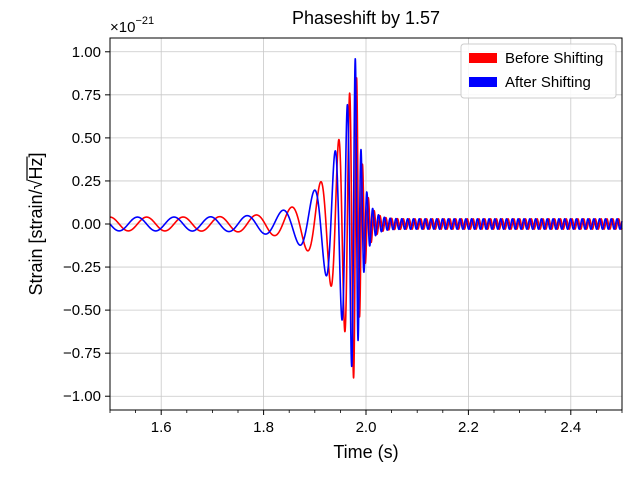 Image resolution: width=640 pixels, height=480 pixels. Describe the element at coordinates (483, 82) in the screenshot. I see `legend-swatch-after` at that location.